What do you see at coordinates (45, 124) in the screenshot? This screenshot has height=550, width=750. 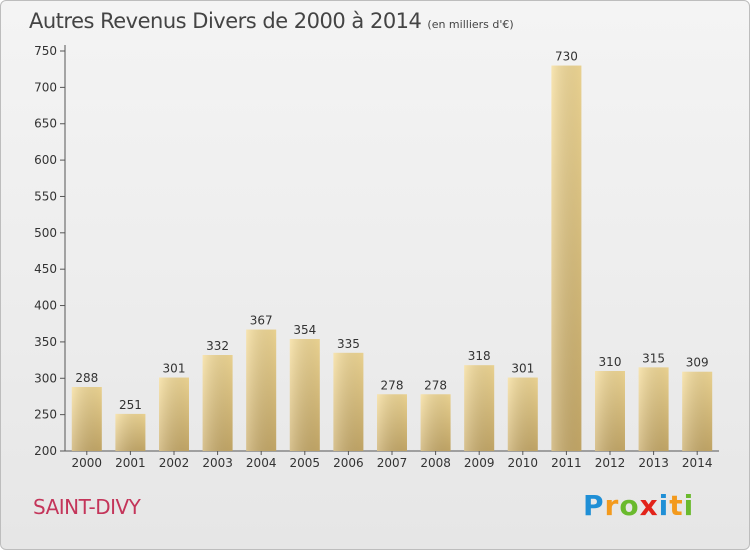 I see `y-tick-label: 650` at bounding box center [45, 124].